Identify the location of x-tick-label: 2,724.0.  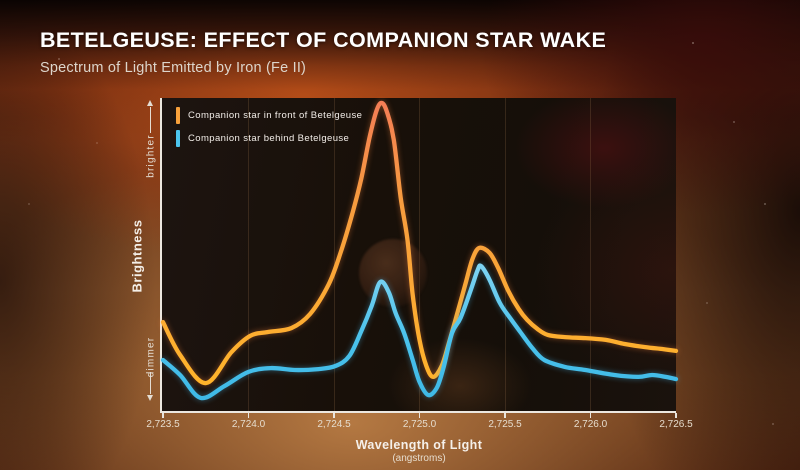
(248, 424).